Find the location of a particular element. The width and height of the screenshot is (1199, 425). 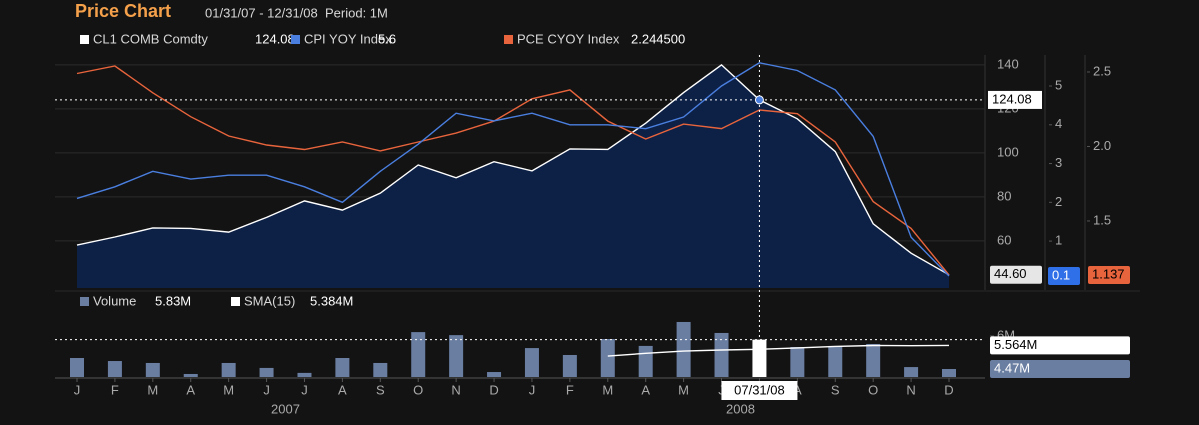

year-label: 2008 is located at coordinates (740, 408).